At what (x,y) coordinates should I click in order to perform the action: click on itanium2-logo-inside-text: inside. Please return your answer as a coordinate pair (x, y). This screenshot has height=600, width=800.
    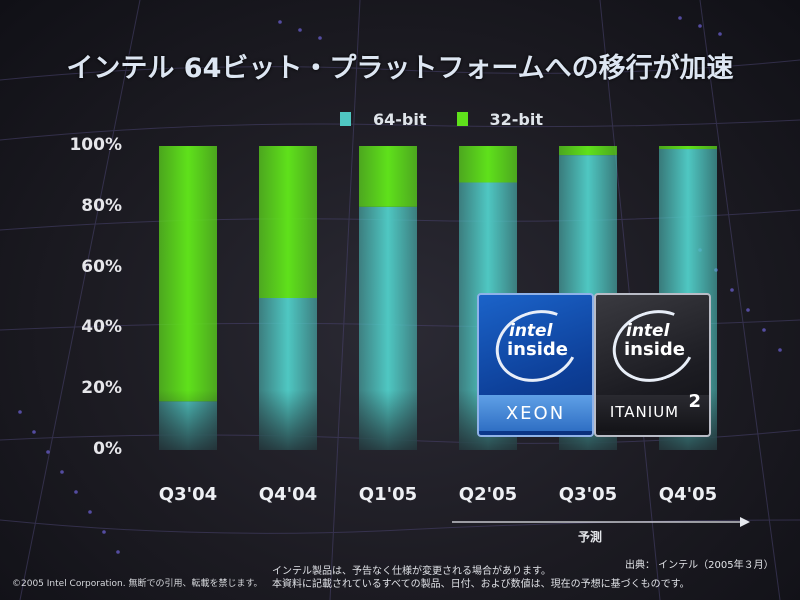
    Looking at the image, I should click on (654, 349).